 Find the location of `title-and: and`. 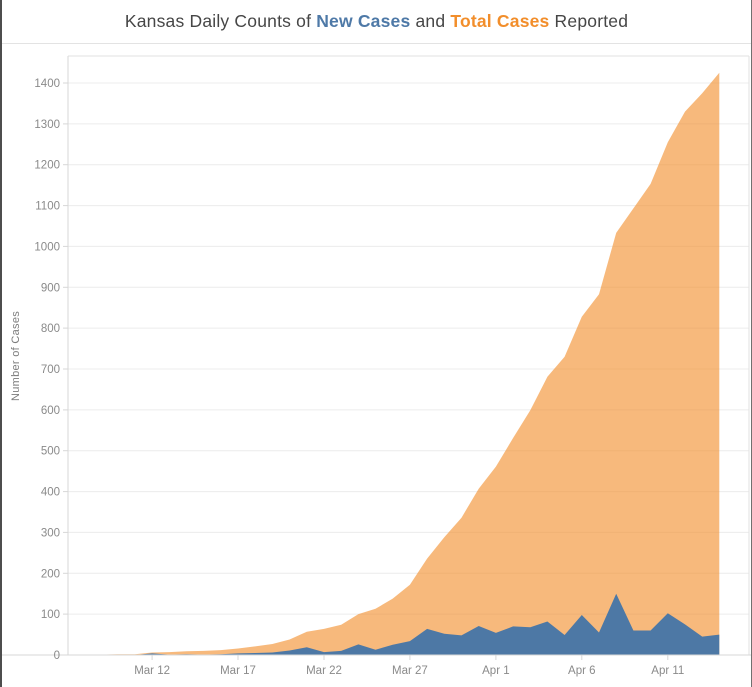

title-and: and is located at coordinates (430, 21).